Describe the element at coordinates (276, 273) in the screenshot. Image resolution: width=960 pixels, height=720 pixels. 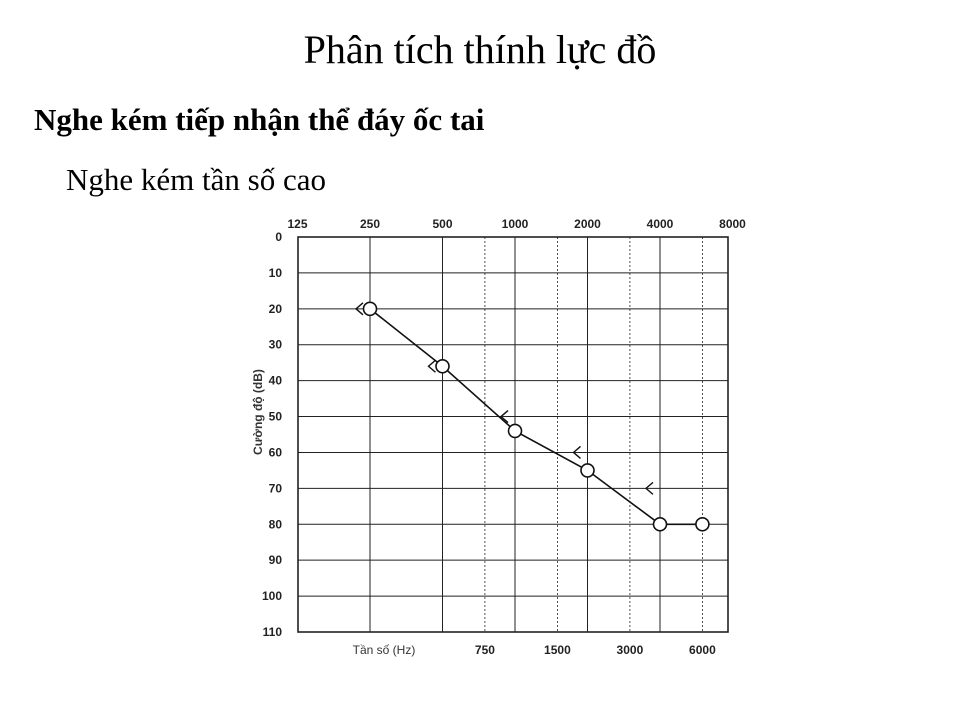
I see `y-tick-label: 10` at that location.